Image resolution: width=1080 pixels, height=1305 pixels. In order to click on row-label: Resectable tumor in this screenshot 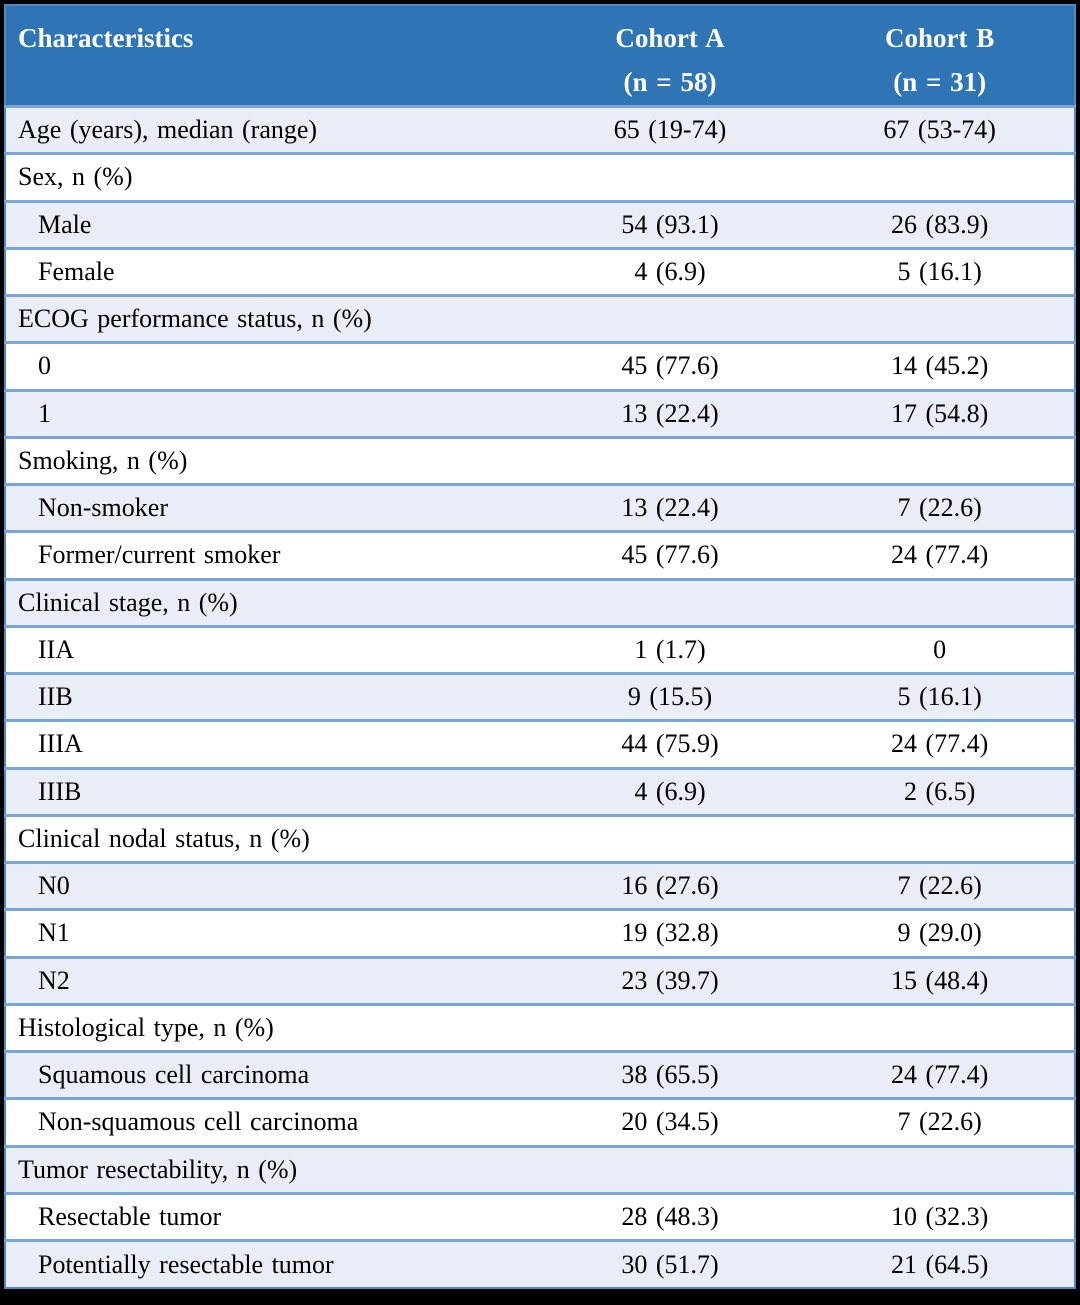, I will do `click(270, 1216)`.